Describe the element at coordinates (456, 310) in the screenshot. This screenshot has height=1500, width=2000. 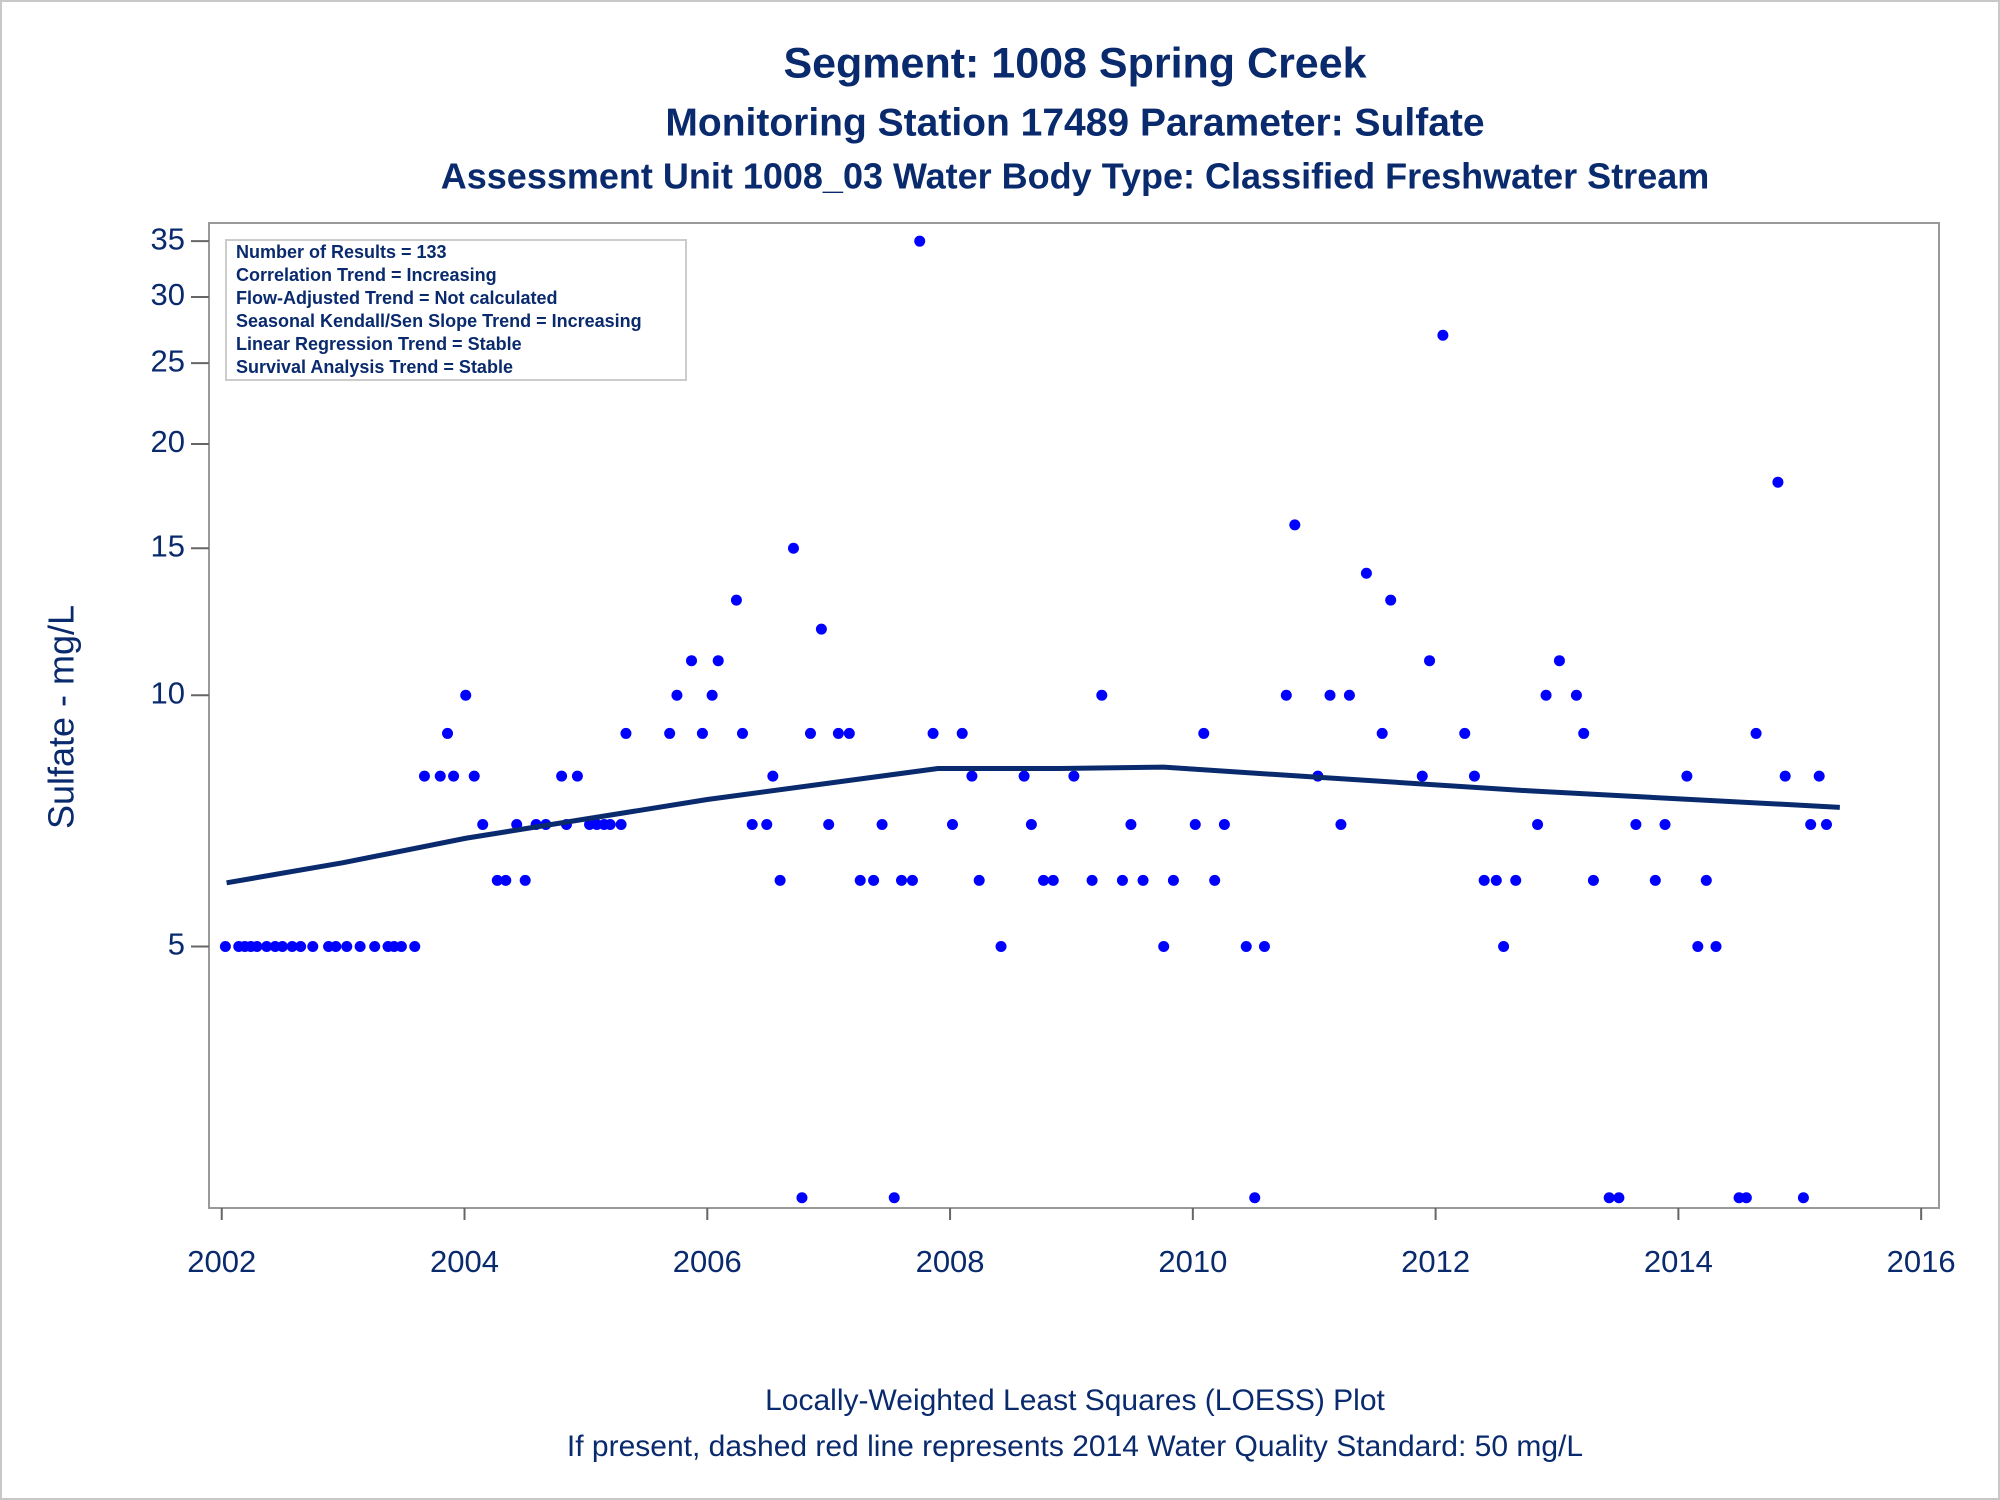
I see `annotation-box` at that location.